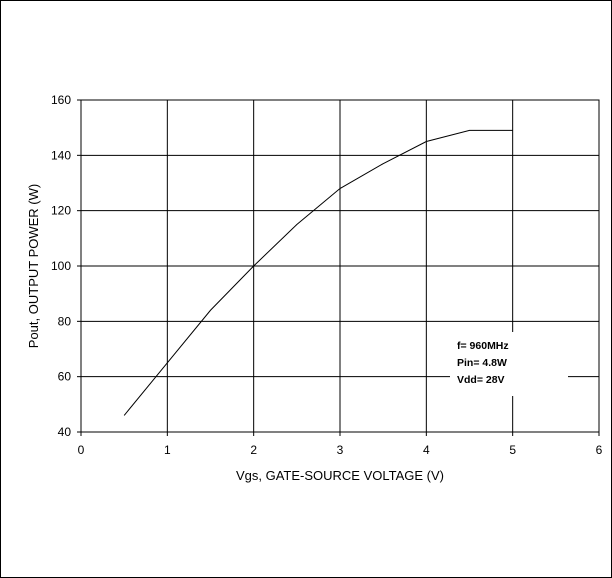 The height and width of the screenshot is (578, 612). Describe the element at coordinates (61, 266) in the screenshot. I see `y-tick-label: 100` at that location.